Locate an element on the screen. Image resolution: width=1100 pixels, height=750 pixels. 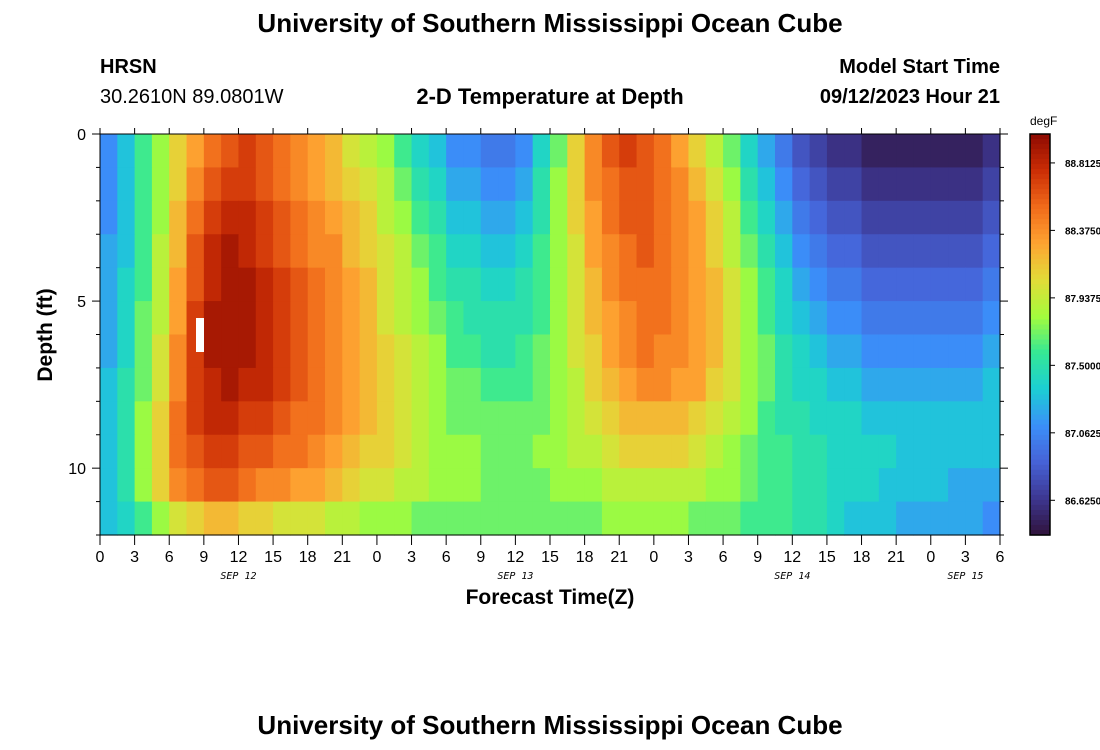
x-tick-label: 0 is located at coordinates (930, 557).